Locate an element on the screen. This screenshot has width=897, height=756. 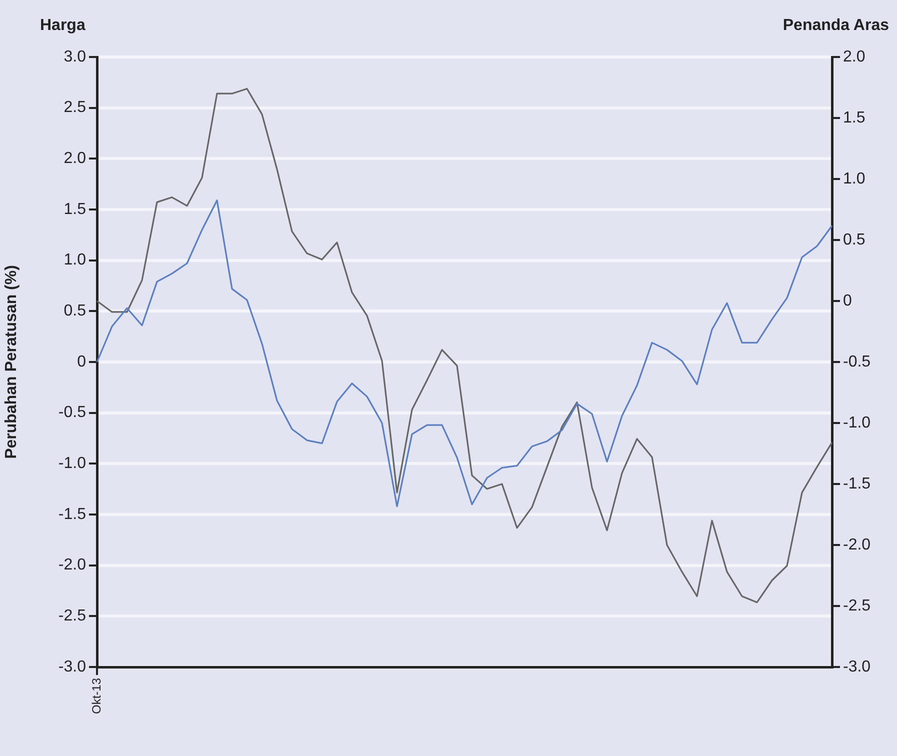
y-tick-label: 0 is located at coordinates (81, 361).